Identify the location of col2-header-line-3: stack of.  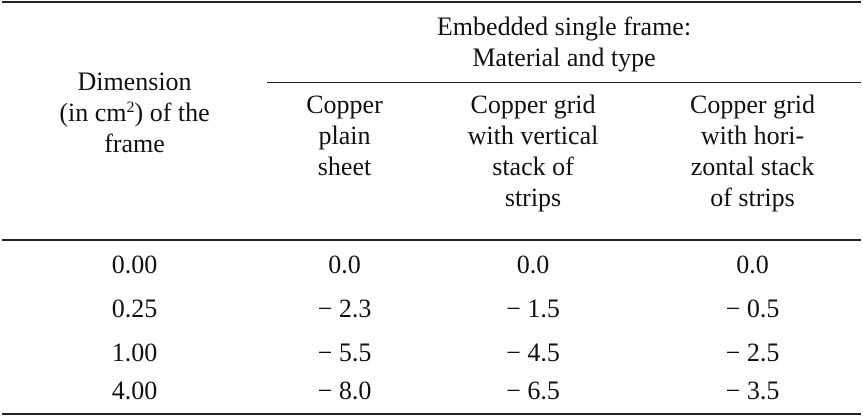
(533, 166).